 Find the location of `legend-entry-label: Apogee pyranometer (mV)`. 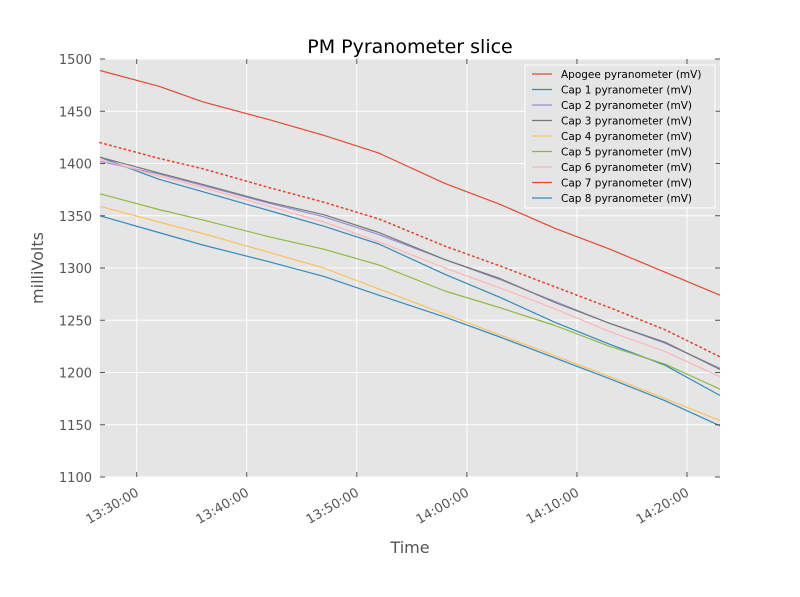

legend-entry-label: Apogee pyranometer (mV) is located at coordinates (631, 75).